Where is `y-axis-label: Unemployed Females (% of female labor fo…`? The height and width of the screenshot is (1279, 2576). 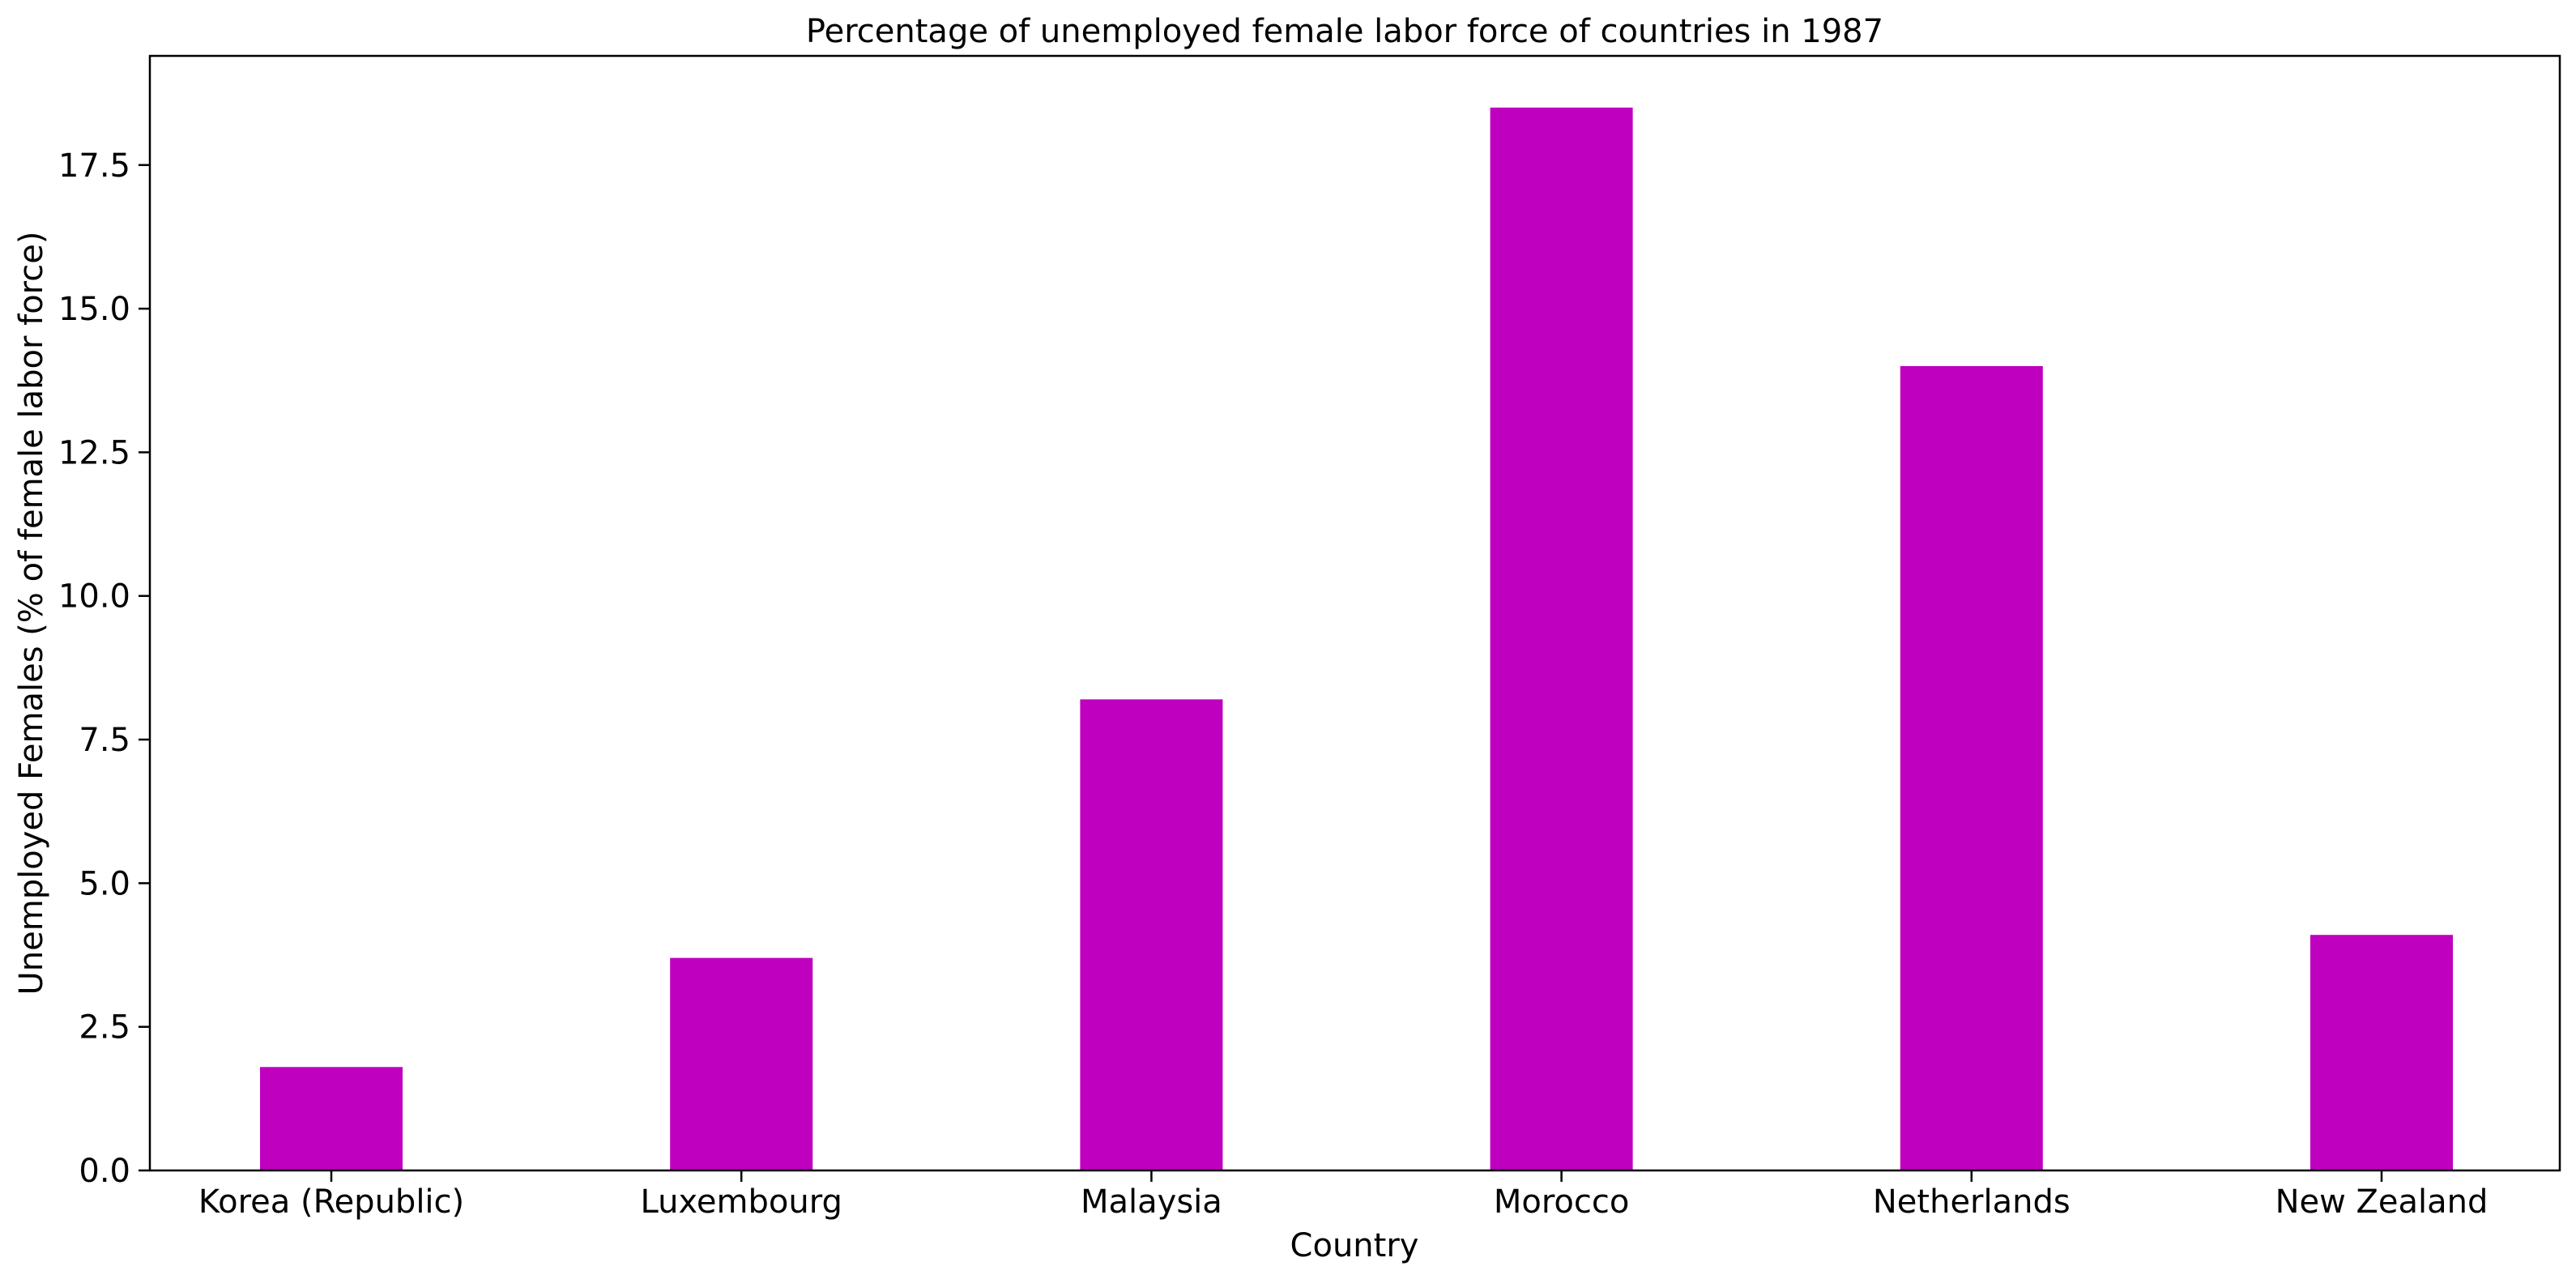
y-axis-label: Unemployed Females (% of female labor fo… is located at coordinates (31, 613).